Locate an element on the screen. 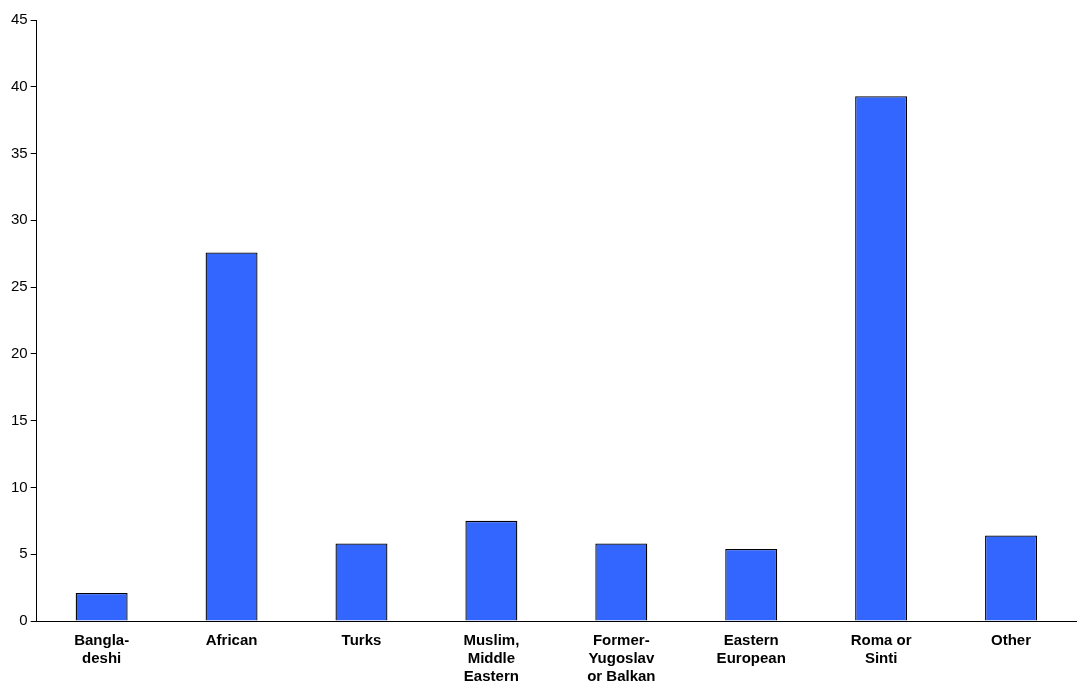  y-tick-label: 10 is located at coordinates (19, 486).